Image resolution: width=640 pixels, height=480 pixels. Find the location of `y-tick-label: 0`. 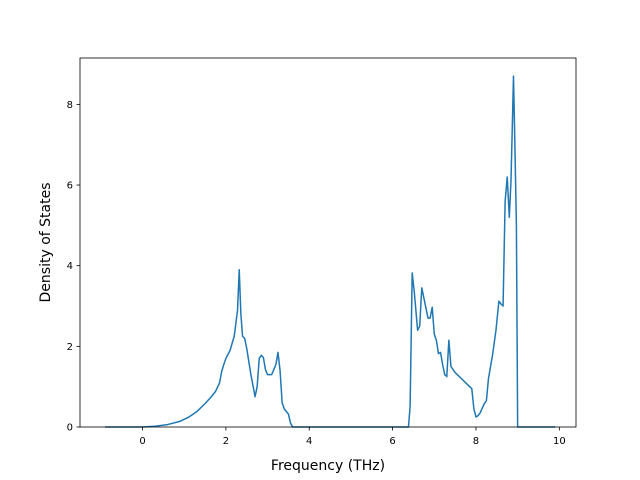

y-tick-label: 0 is located at coordinates (70, 428).